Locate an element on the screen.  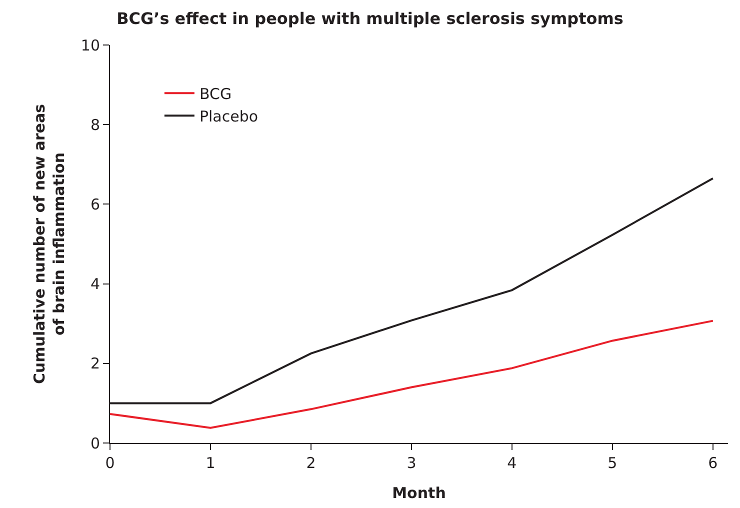
y-tick-label: 4 is located at coordinates (95, 284).